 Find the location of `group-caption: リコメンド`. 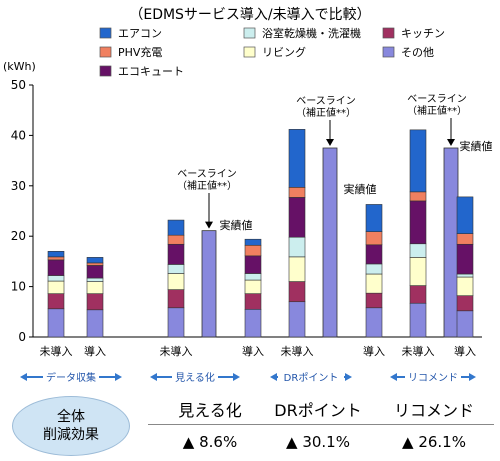

group-caption: リコメンド is located at coordinates (433, 378).